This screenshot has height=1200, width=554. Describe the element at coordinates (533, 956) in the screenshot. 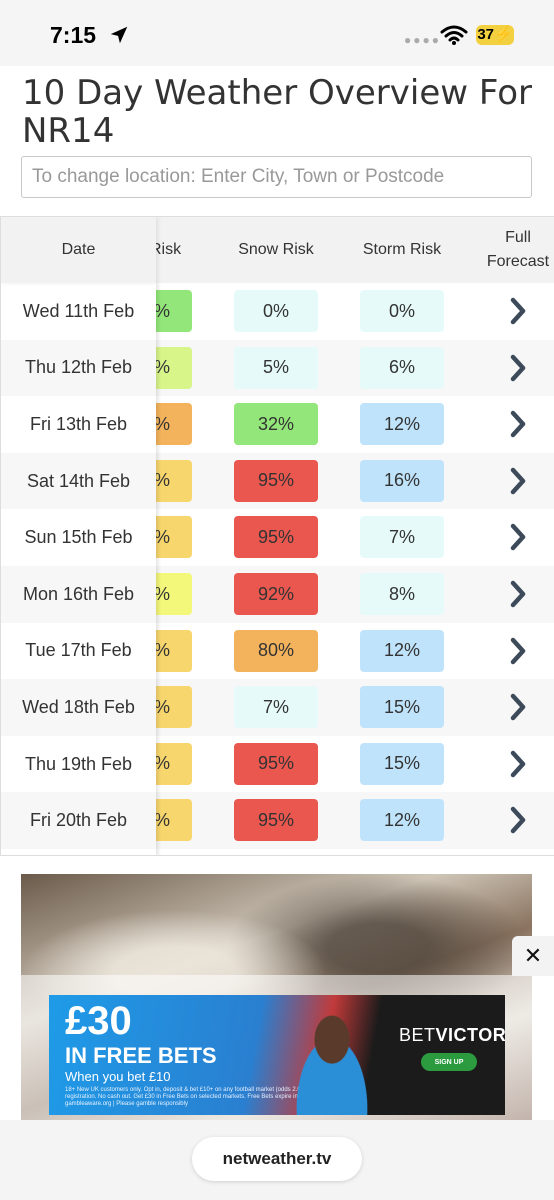

I see `ad-close-button: ✕` at that location.